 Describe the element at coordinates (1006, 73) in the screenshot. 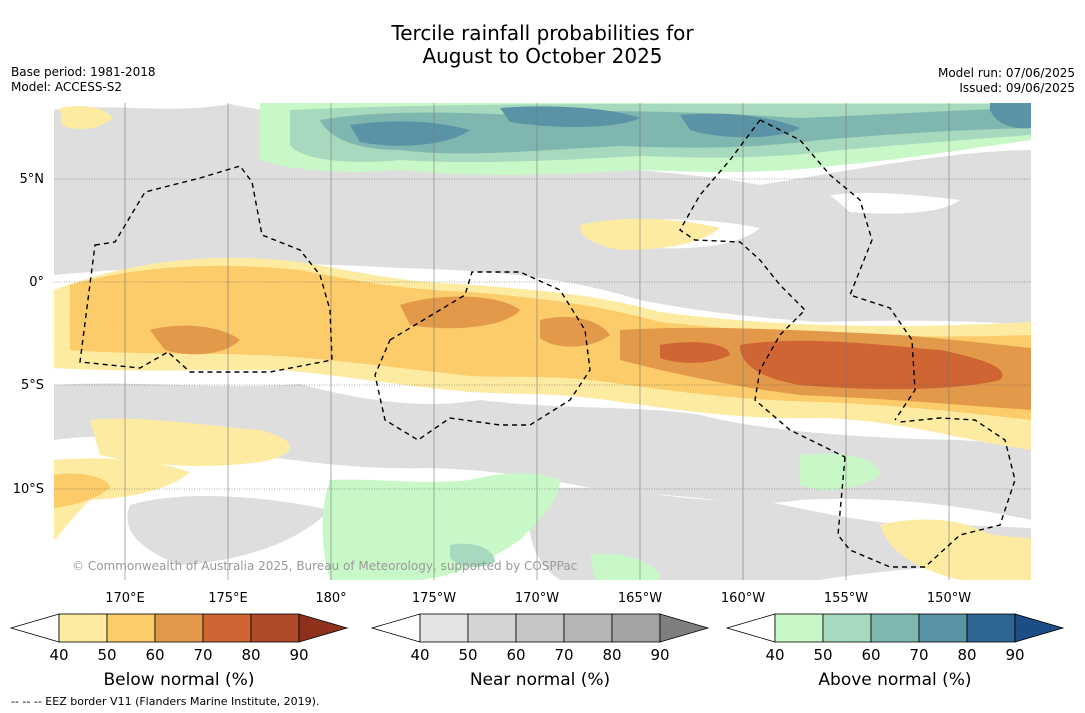

I see `model-run: Model run: 07/06/2025` at that location.